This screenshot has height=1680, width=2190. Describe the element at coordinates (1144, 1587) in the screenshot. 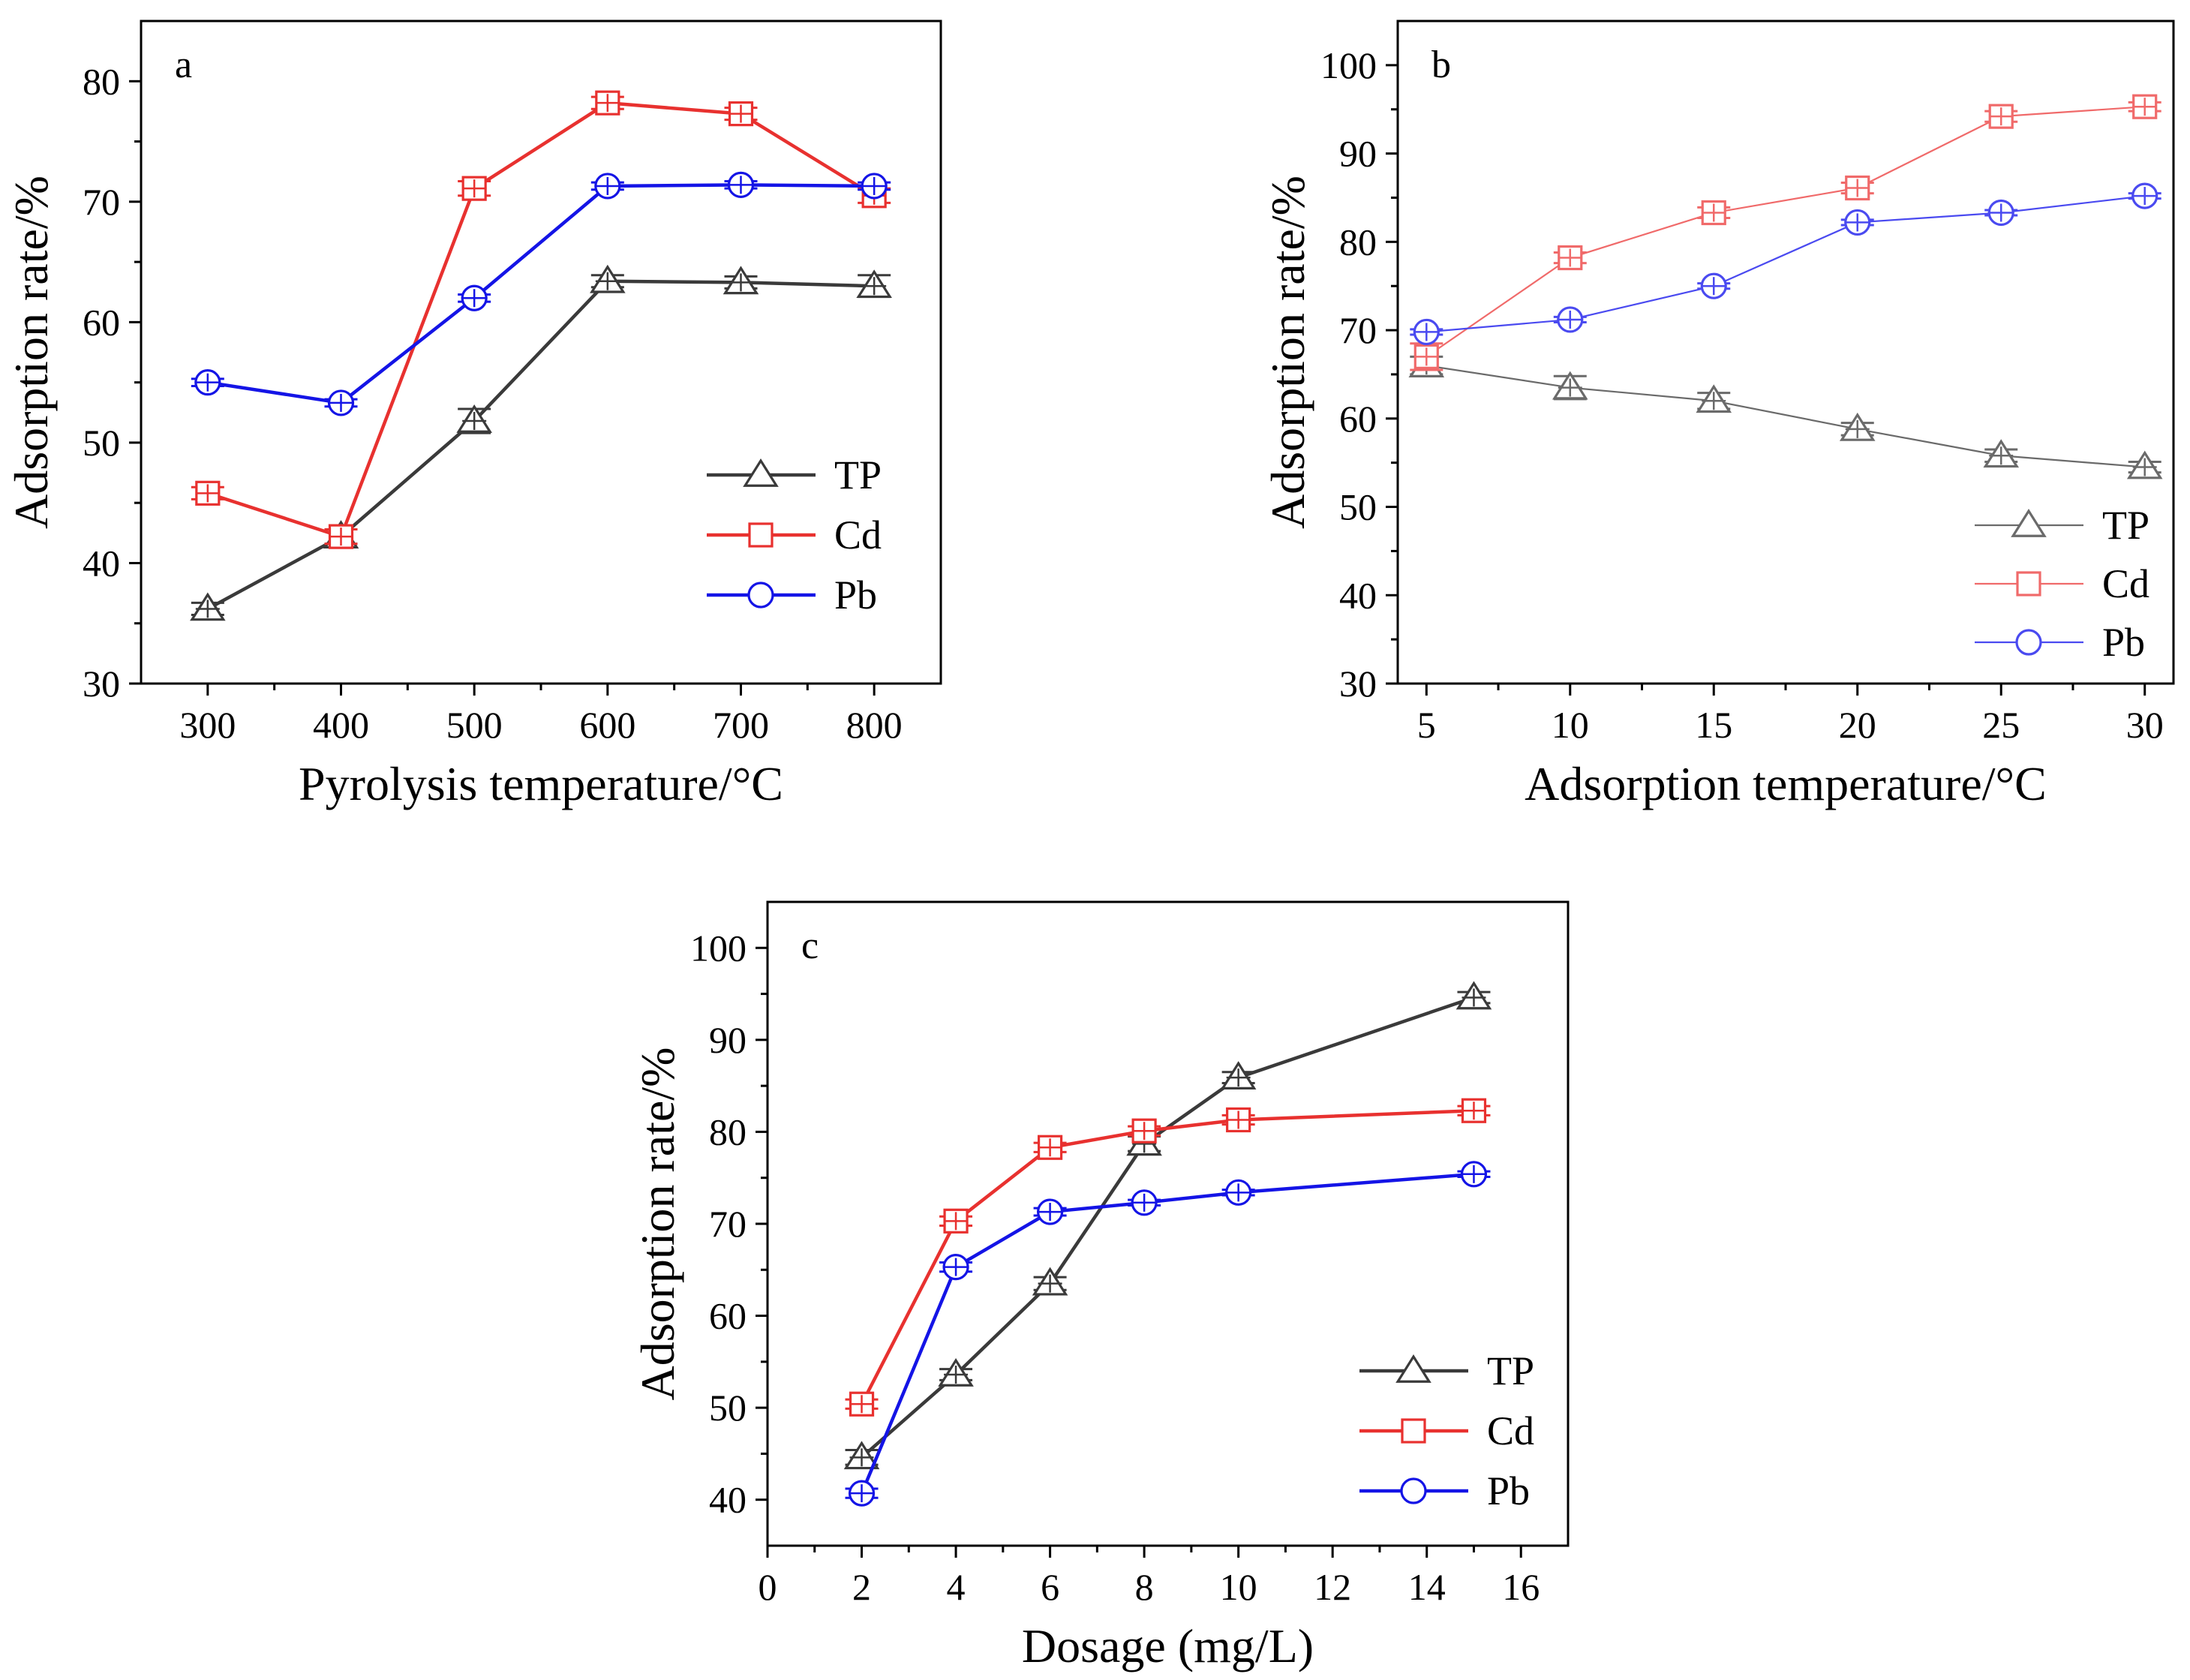

I see `x-tick-label: 8` at that location.